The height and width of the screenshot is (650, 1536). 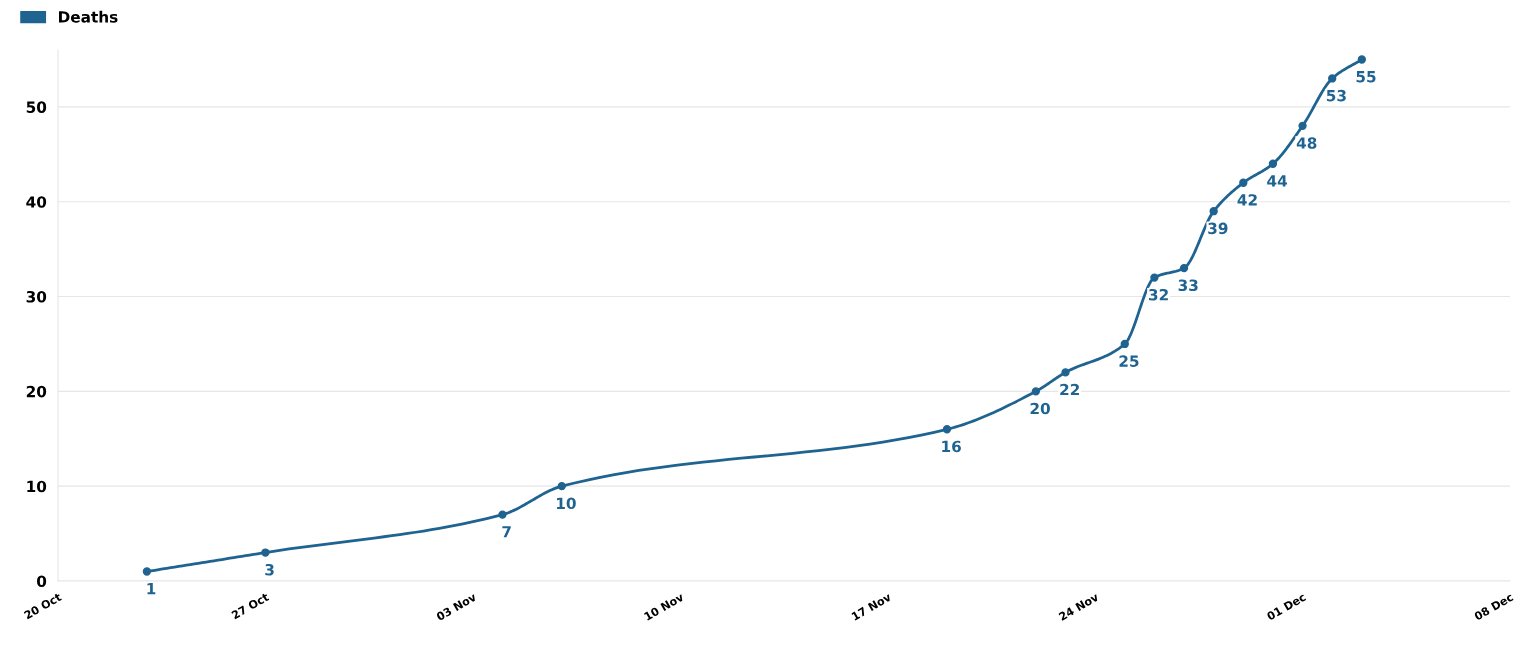 What do you see at coordinates (36, 107) in the screenshot?
I see `y-tick-label: 50` at bounding box center [36, 107].